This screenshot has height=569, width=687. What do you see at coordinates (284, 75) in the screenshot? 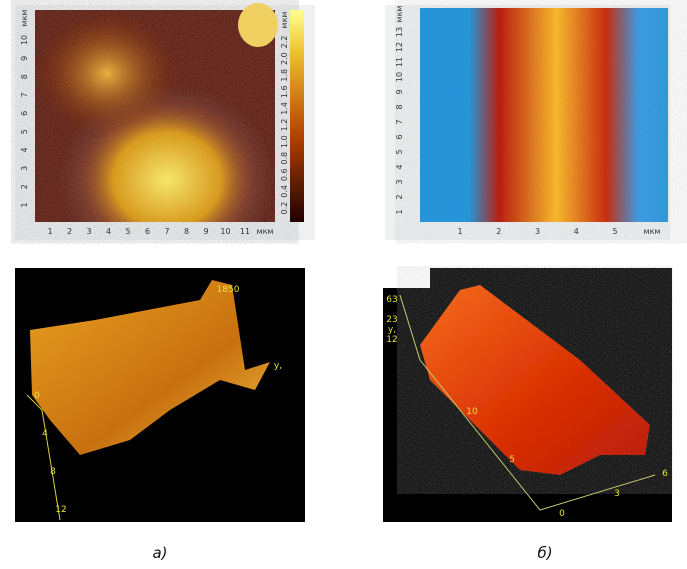
I see `colorbar-label: 1.8` at bounding box center [284, 75].